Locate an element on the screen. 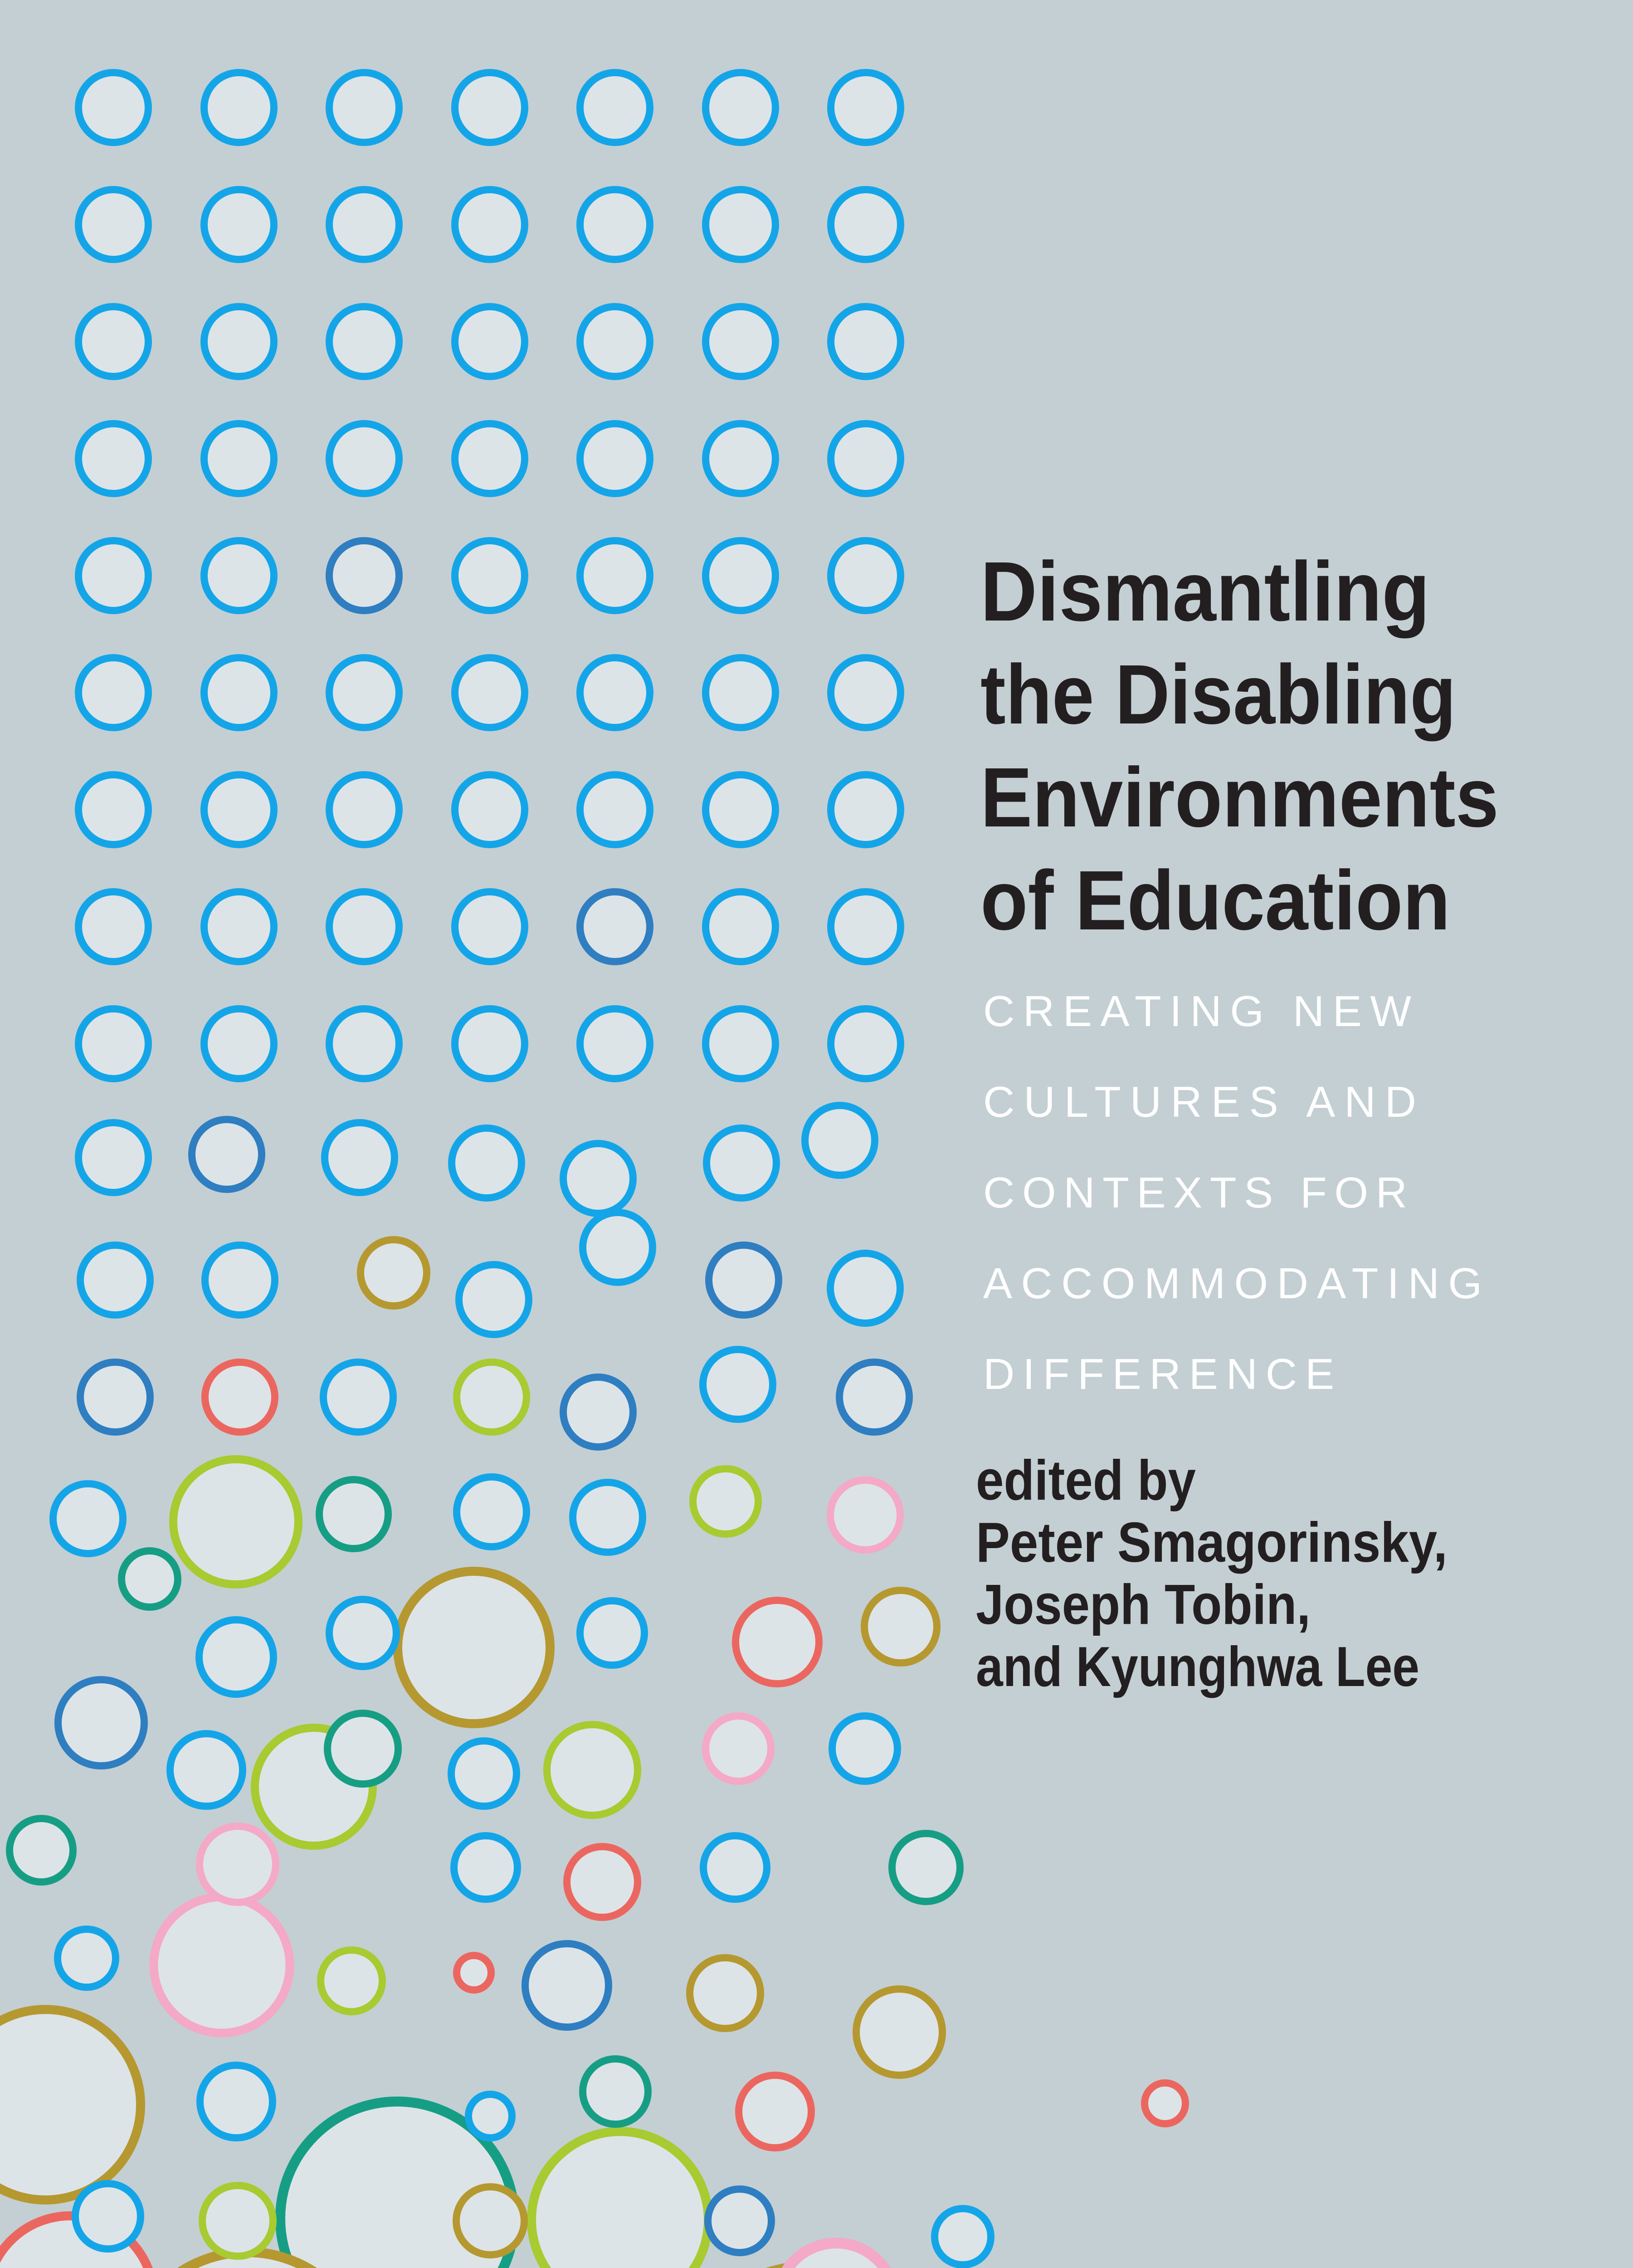  title-line-4: of Education is located at coordinates (1215, 901).